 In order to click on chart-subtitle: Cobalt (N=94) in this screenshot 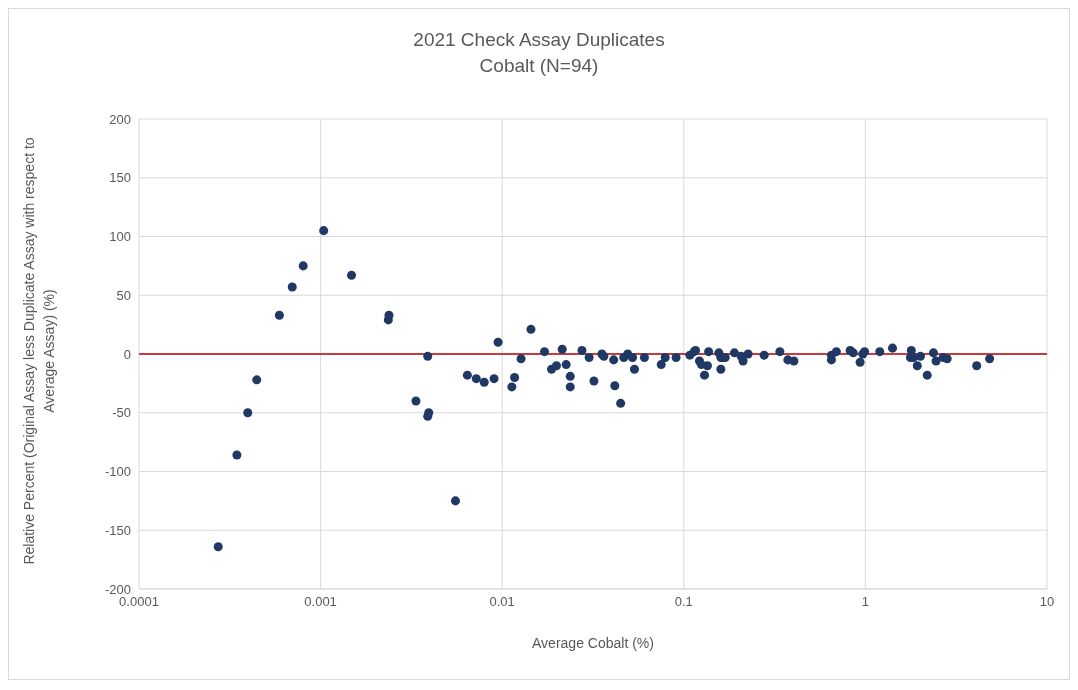, I will do `click(539, 66)`.